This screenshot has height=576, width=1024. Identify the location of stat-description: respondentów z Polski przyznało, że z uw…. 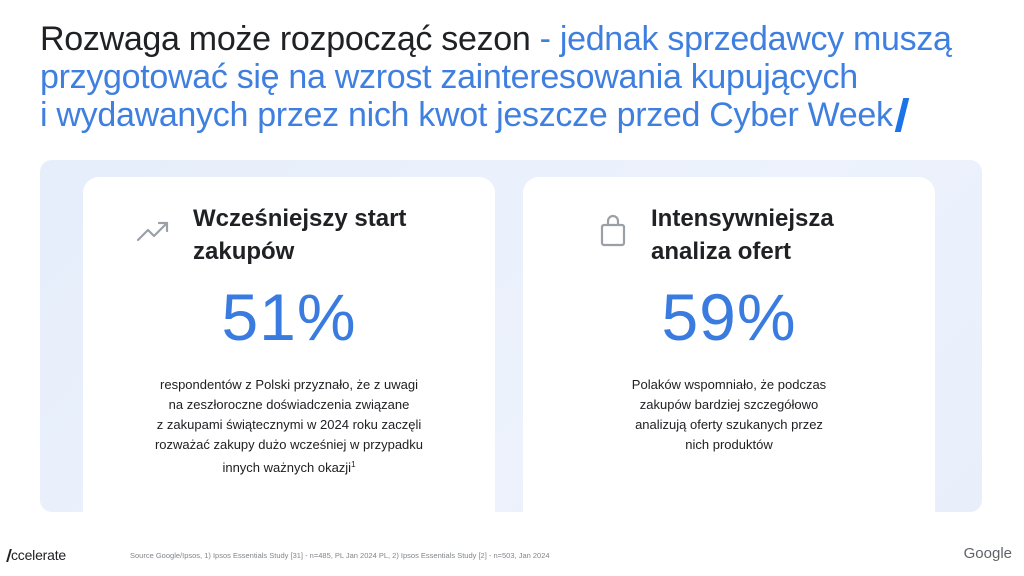
(289, 426).